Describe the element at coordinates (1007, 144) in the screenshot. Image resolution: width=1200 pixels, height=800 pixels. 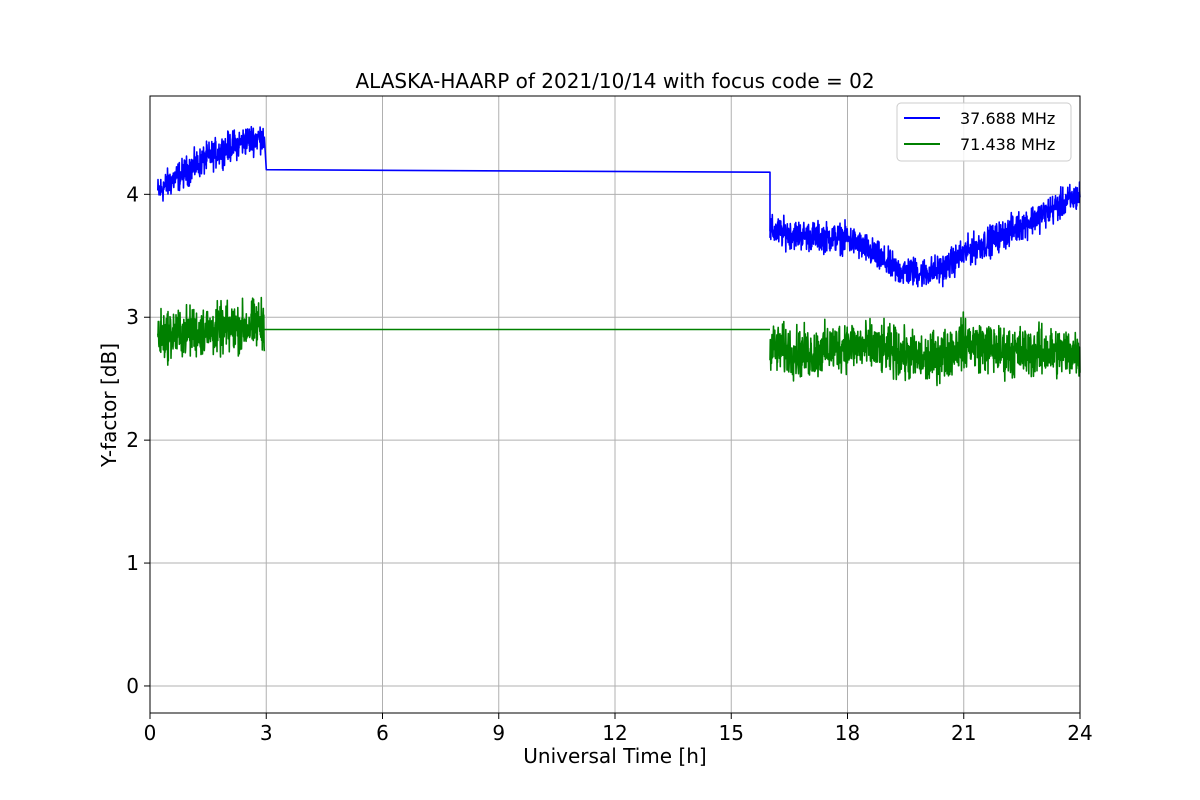
I see `legend-label-71-438: 71.438 MHz` at that location.